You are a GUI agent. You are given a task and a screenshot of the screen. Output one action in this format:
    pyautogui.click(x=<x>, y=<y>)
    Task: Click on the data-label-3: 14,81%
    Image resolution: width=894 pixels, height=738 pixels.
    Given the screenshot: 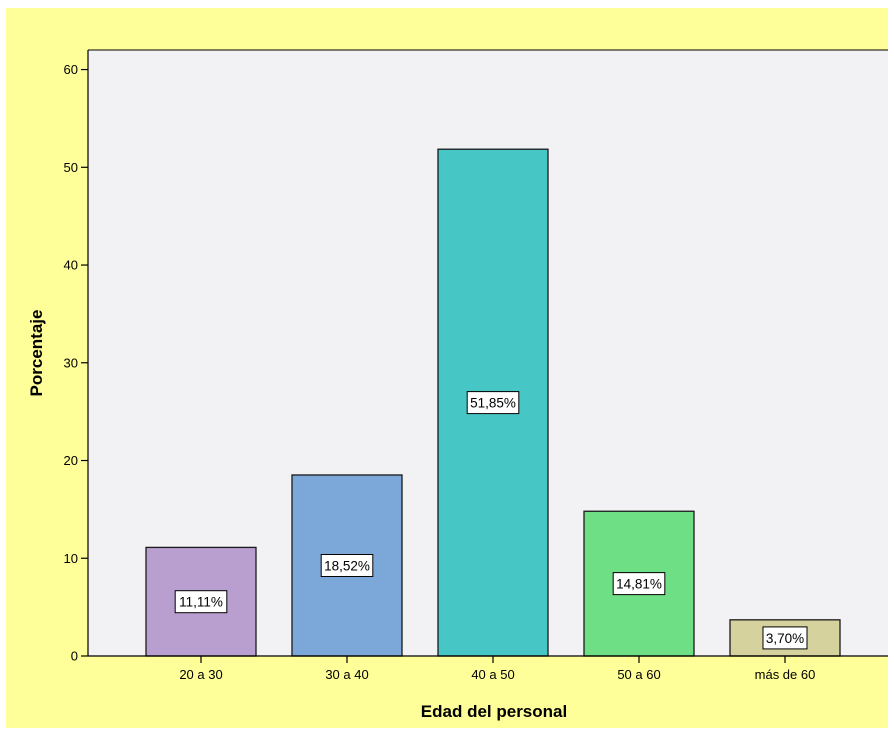 What is the action you would take?
    pyautogui.click(x=639, y=584)
    